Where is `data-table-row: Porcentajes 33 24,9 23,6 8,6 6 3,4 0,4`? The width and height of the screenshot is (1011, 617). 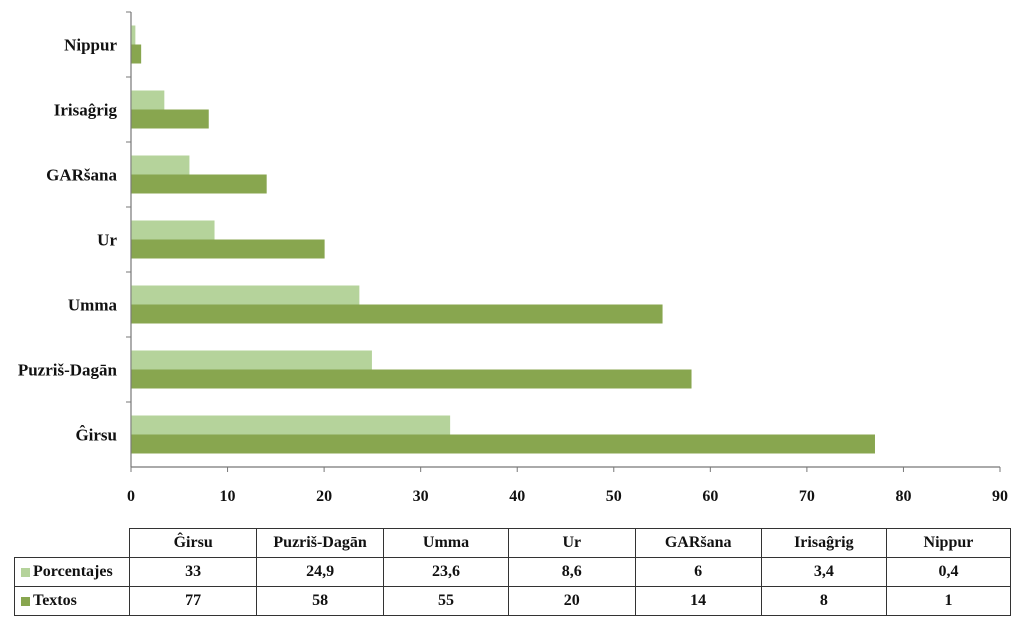
data-table-row: Porcentajes 33 24,9 23,6 8,6 6 3,4 0,4 is located at coordinates (512, 572).